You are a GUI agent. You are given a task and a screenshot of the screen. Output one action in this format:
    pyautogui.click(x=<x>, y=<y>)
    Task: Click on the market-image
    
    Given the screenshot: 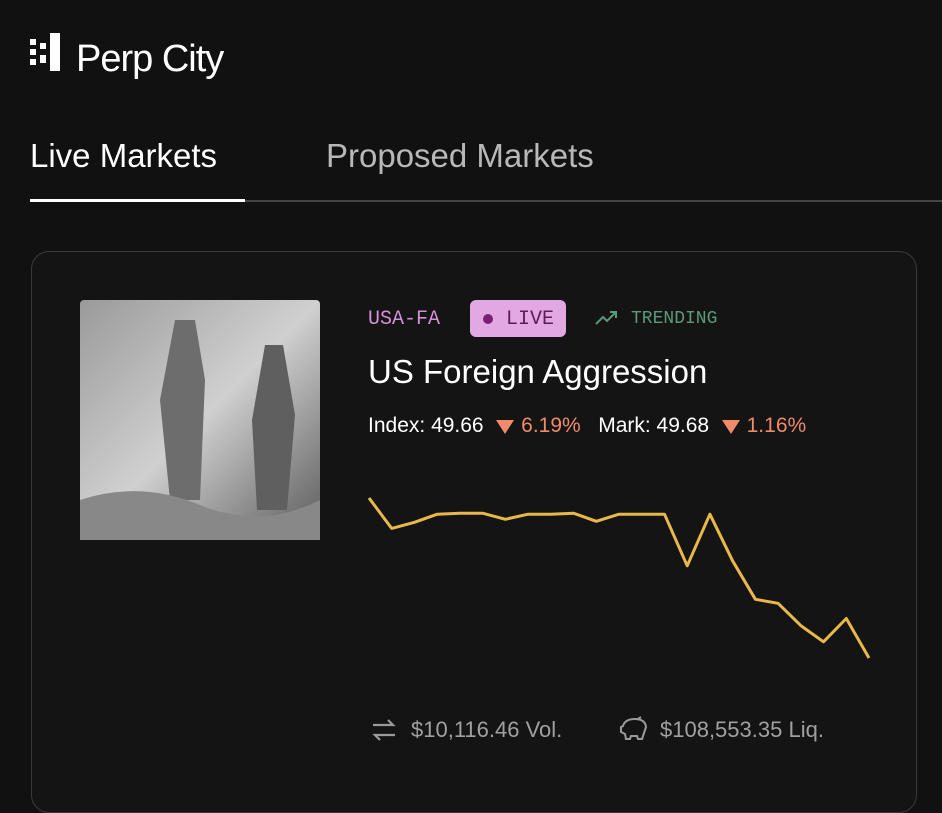 What is the action you would take?
    pyautogui.click(x=200, y=420)
    